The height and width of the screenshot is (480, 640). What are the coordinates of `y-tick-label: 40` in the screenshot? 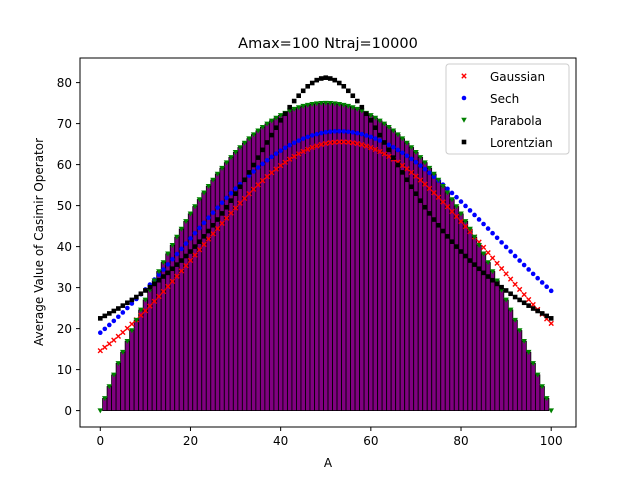 It's located at (64, 247).